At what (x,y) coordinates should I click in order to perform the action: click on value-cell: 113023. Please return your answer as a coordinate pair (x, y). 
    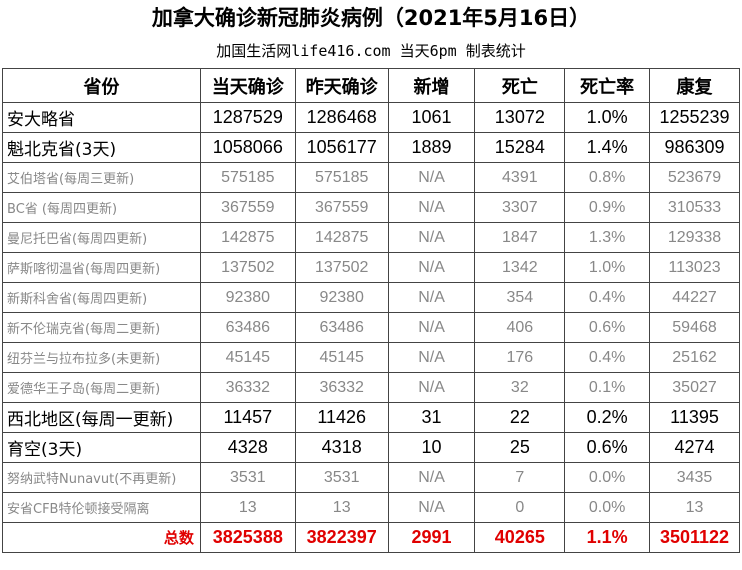
    Looking at the image, I should click on (694, 267).